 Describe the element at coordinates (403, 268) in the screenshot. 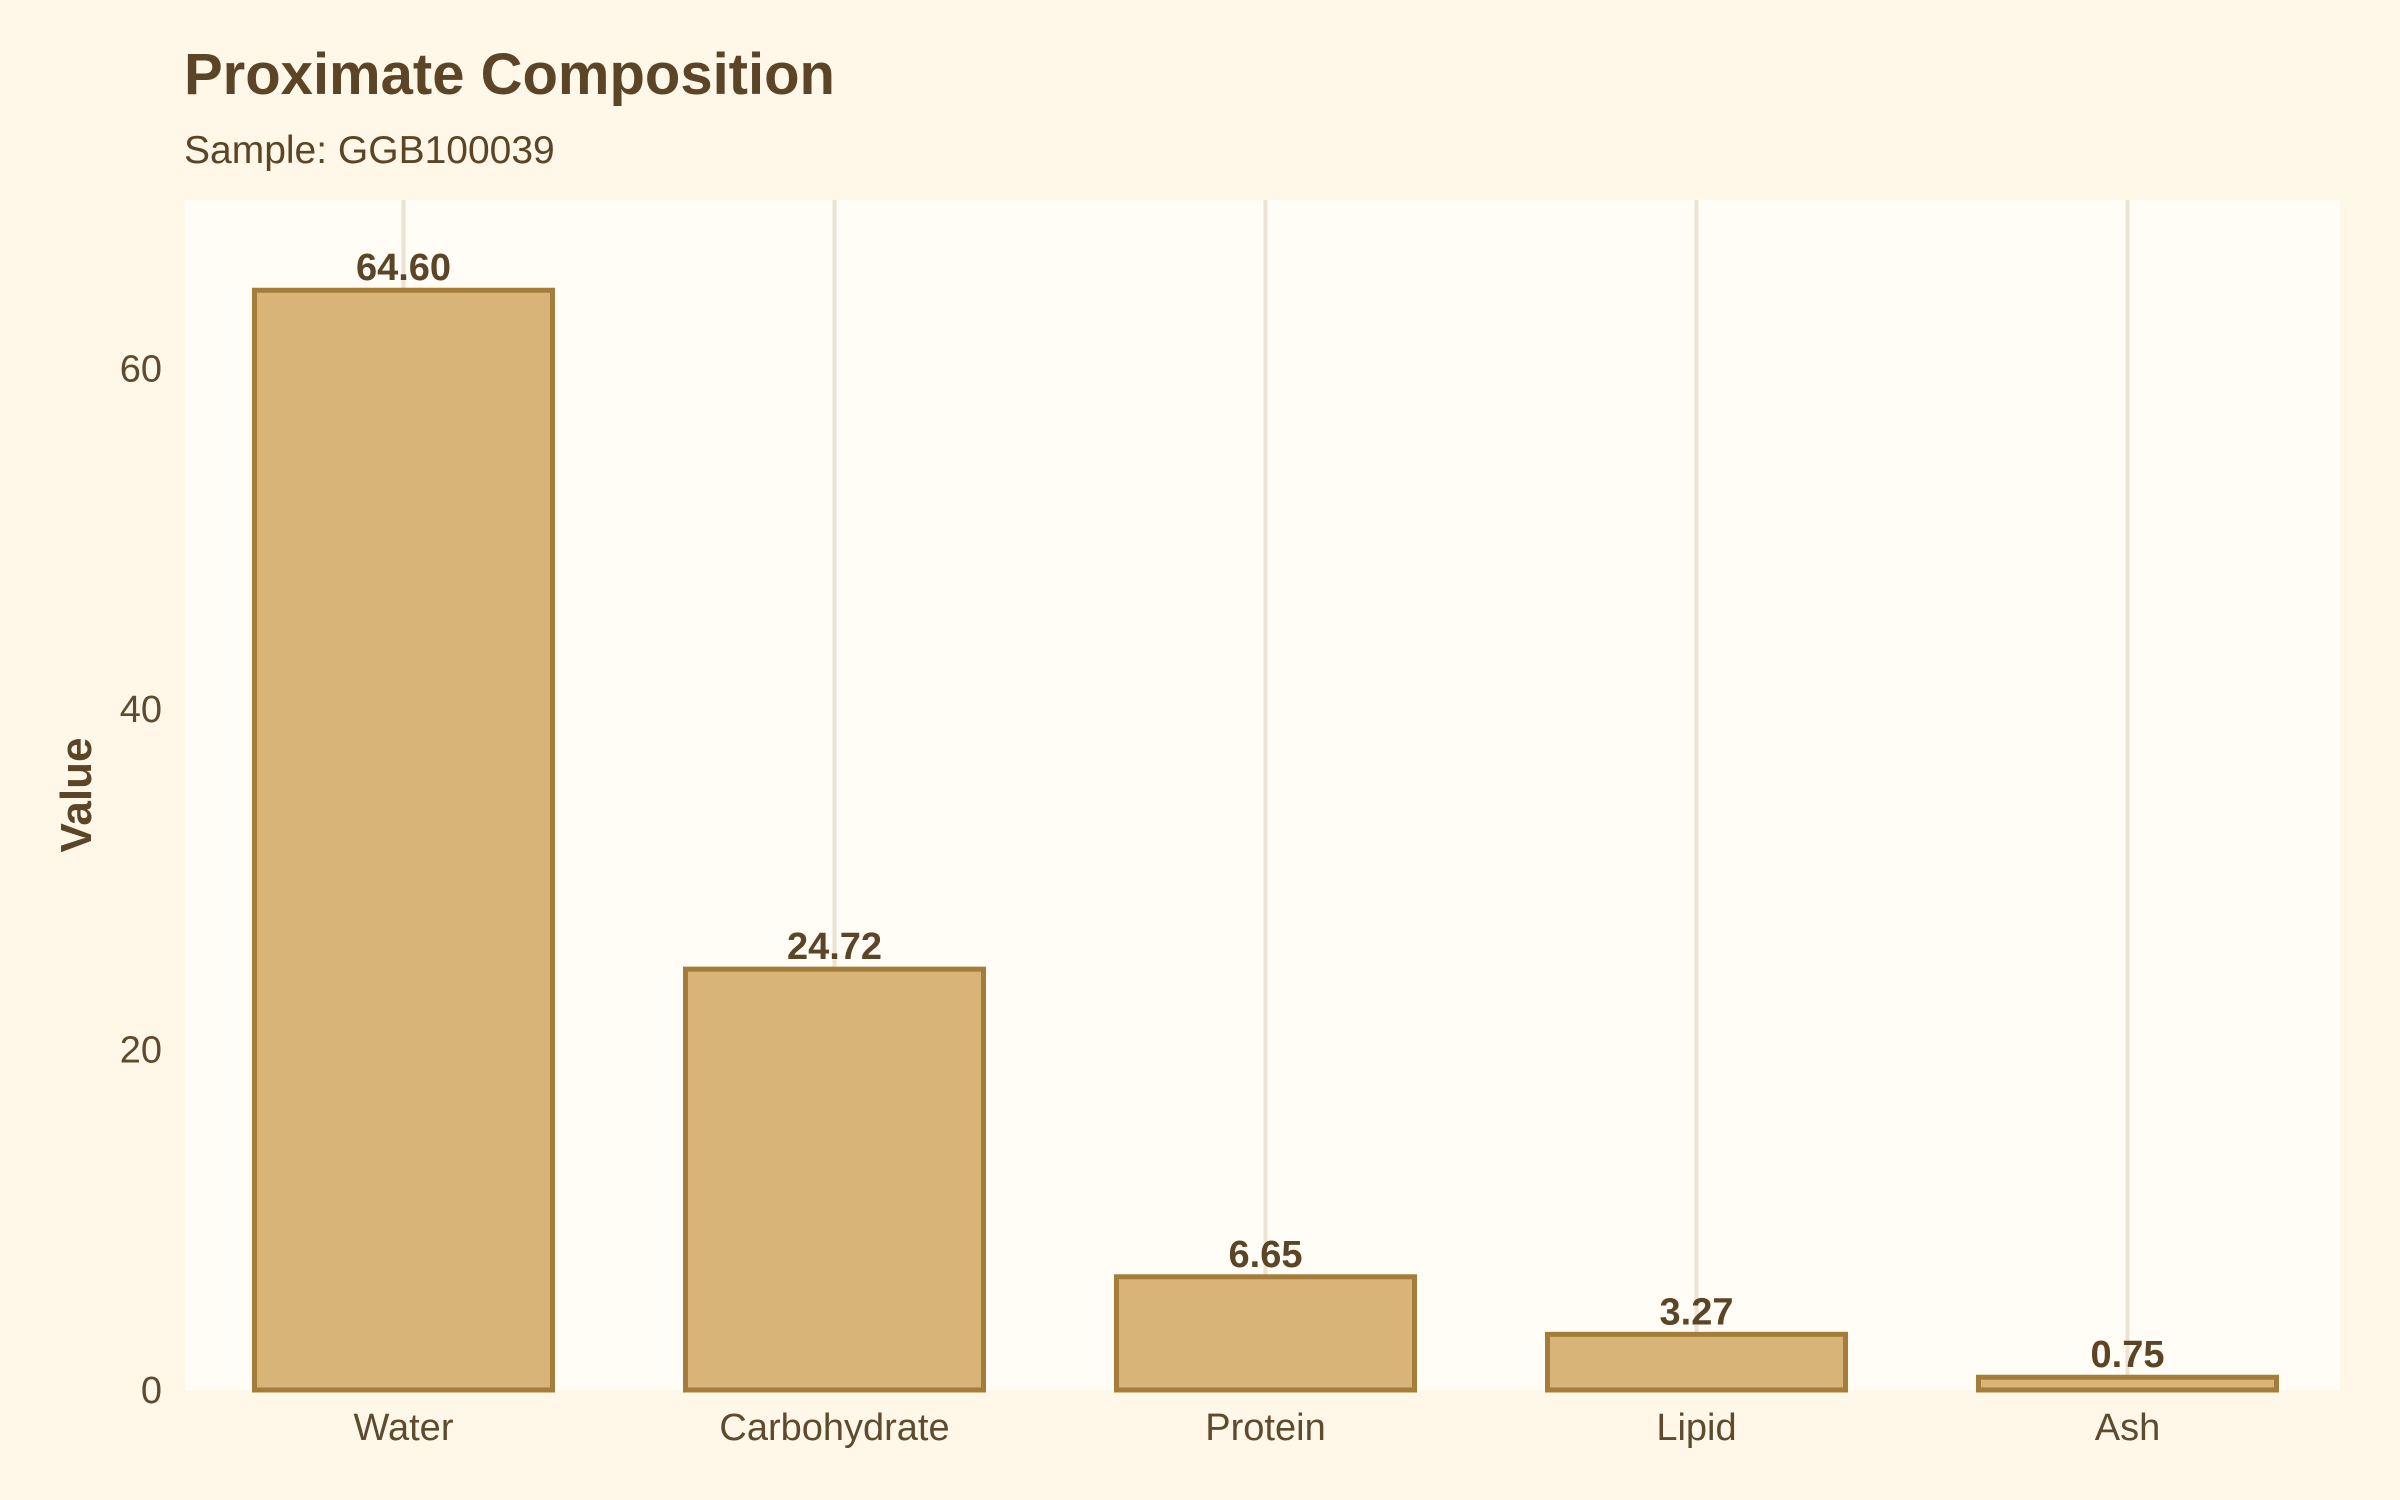

I see `value-label: 64.60` at that location.